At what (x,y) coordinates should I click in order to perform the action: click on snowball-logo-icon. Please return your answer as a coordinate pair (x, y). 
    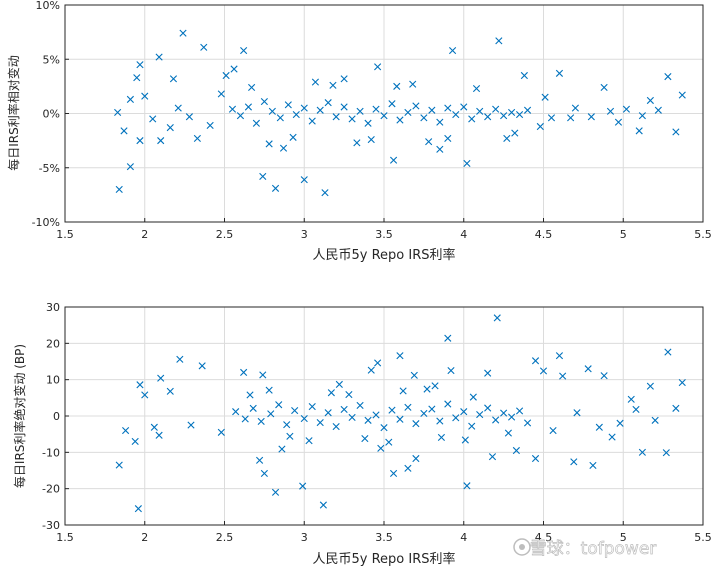
    Looking at the image, I should click on (522, 547).